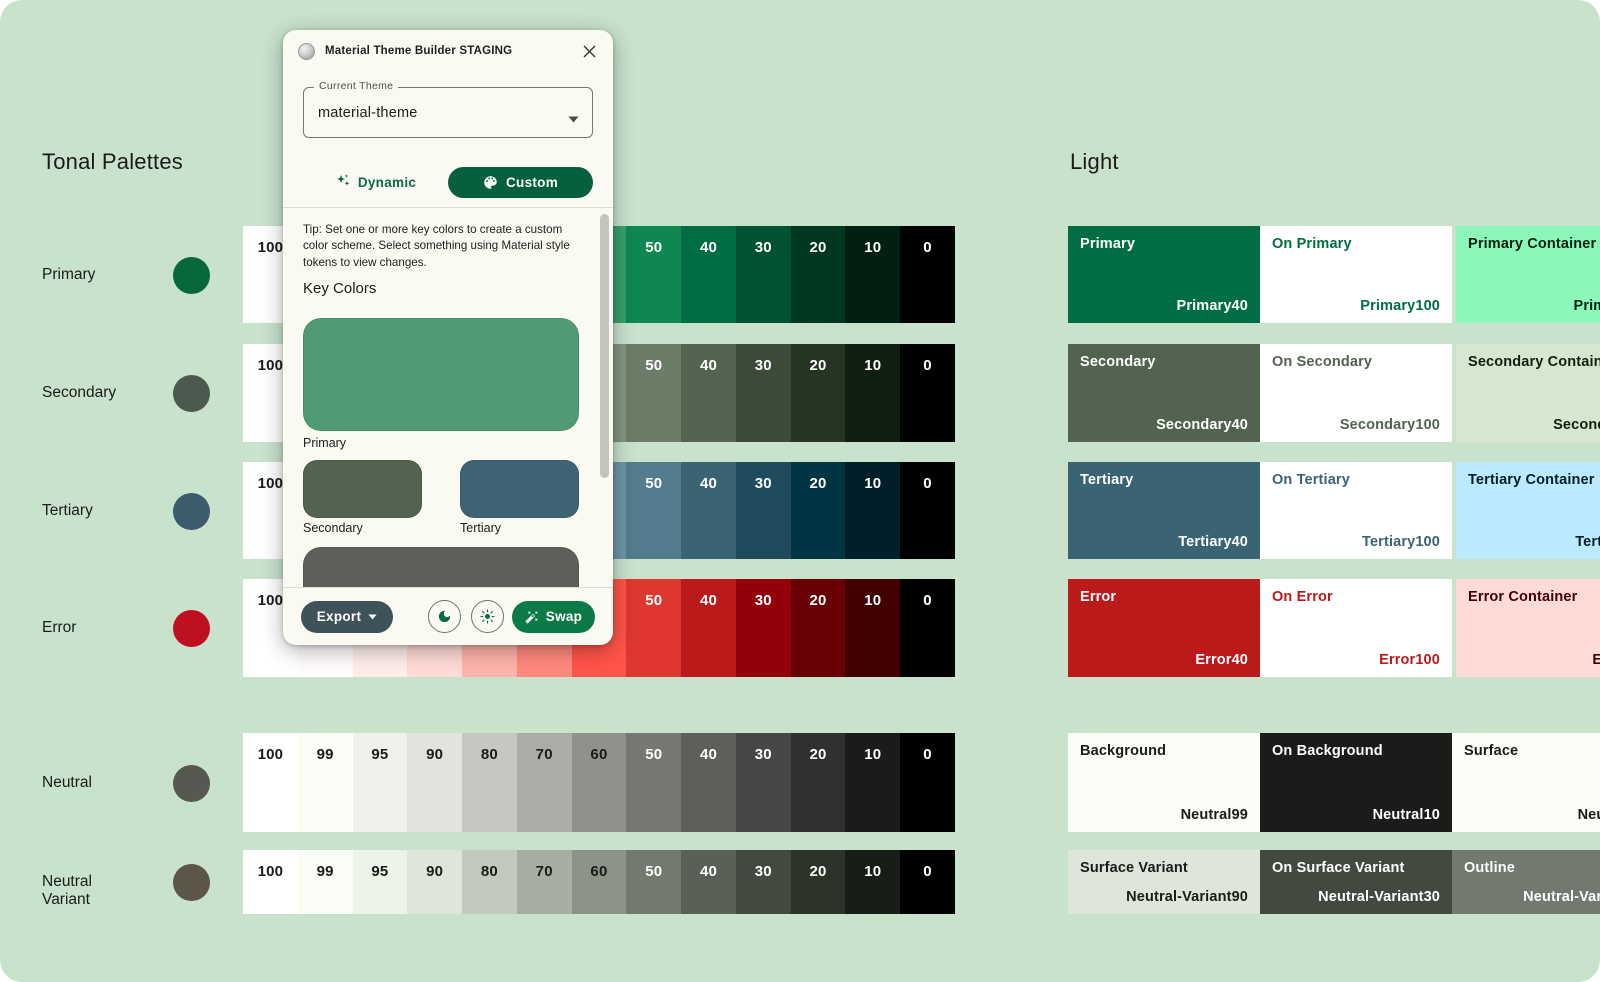 The height and width of the screenshot is (982, 1600). I want to click on plugin-header: Material Theme Builder STAGING, so click(448, 51).